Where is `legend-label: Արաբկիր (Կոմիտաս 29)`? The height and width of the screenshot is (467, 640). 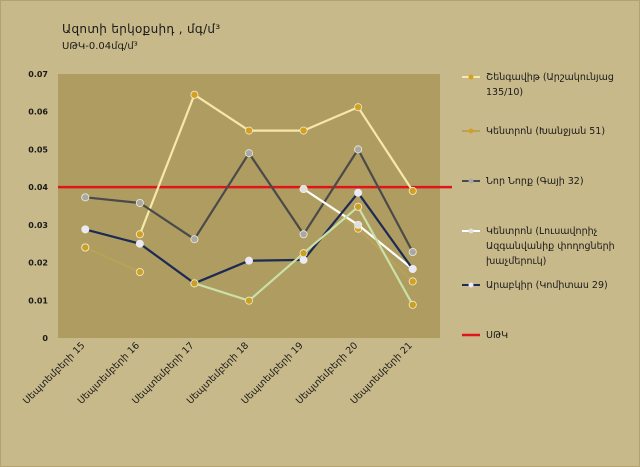
legend-label: Արաբկիր (Կոմիտաս 29) is located at coordinates (547, 285).